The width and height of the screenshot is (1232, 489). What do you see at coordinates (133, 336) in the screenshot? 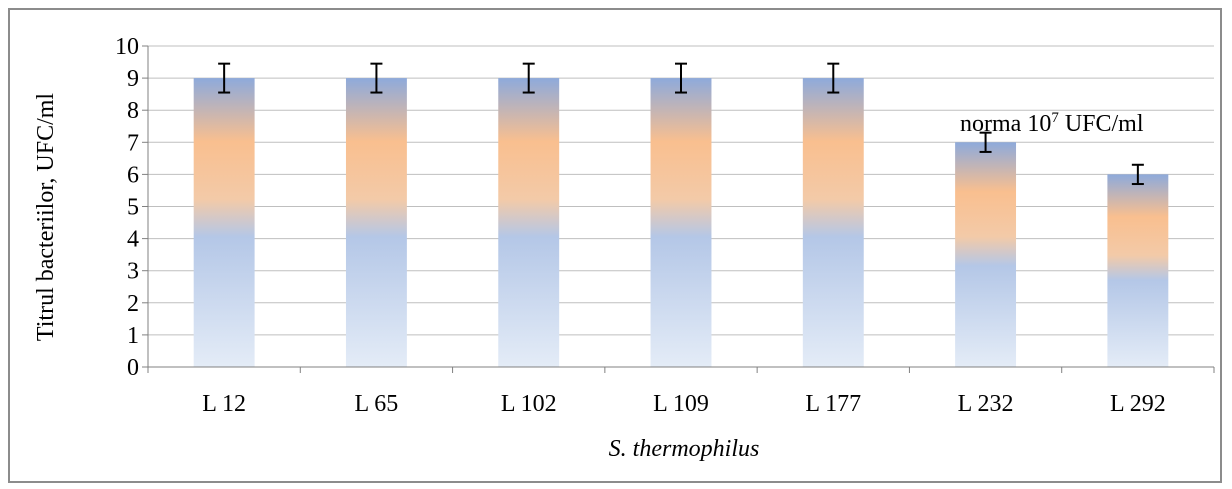
I see `y-tick-label: 1` at bounding box center [133, 336].